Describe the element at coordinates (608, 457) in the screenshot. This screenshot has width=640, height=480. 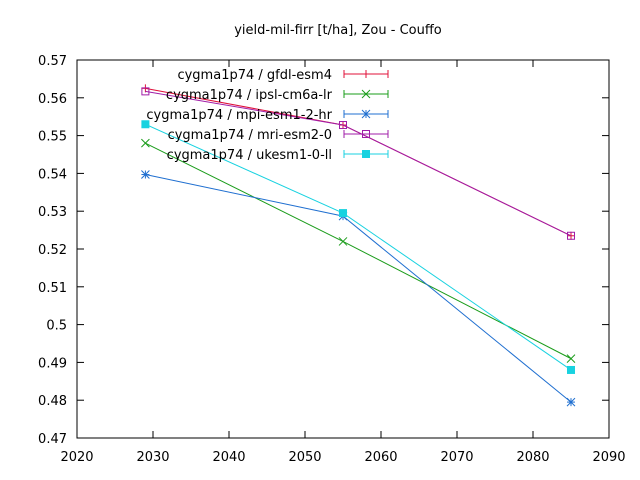
I see `x-tick-label: 2090` at that location.